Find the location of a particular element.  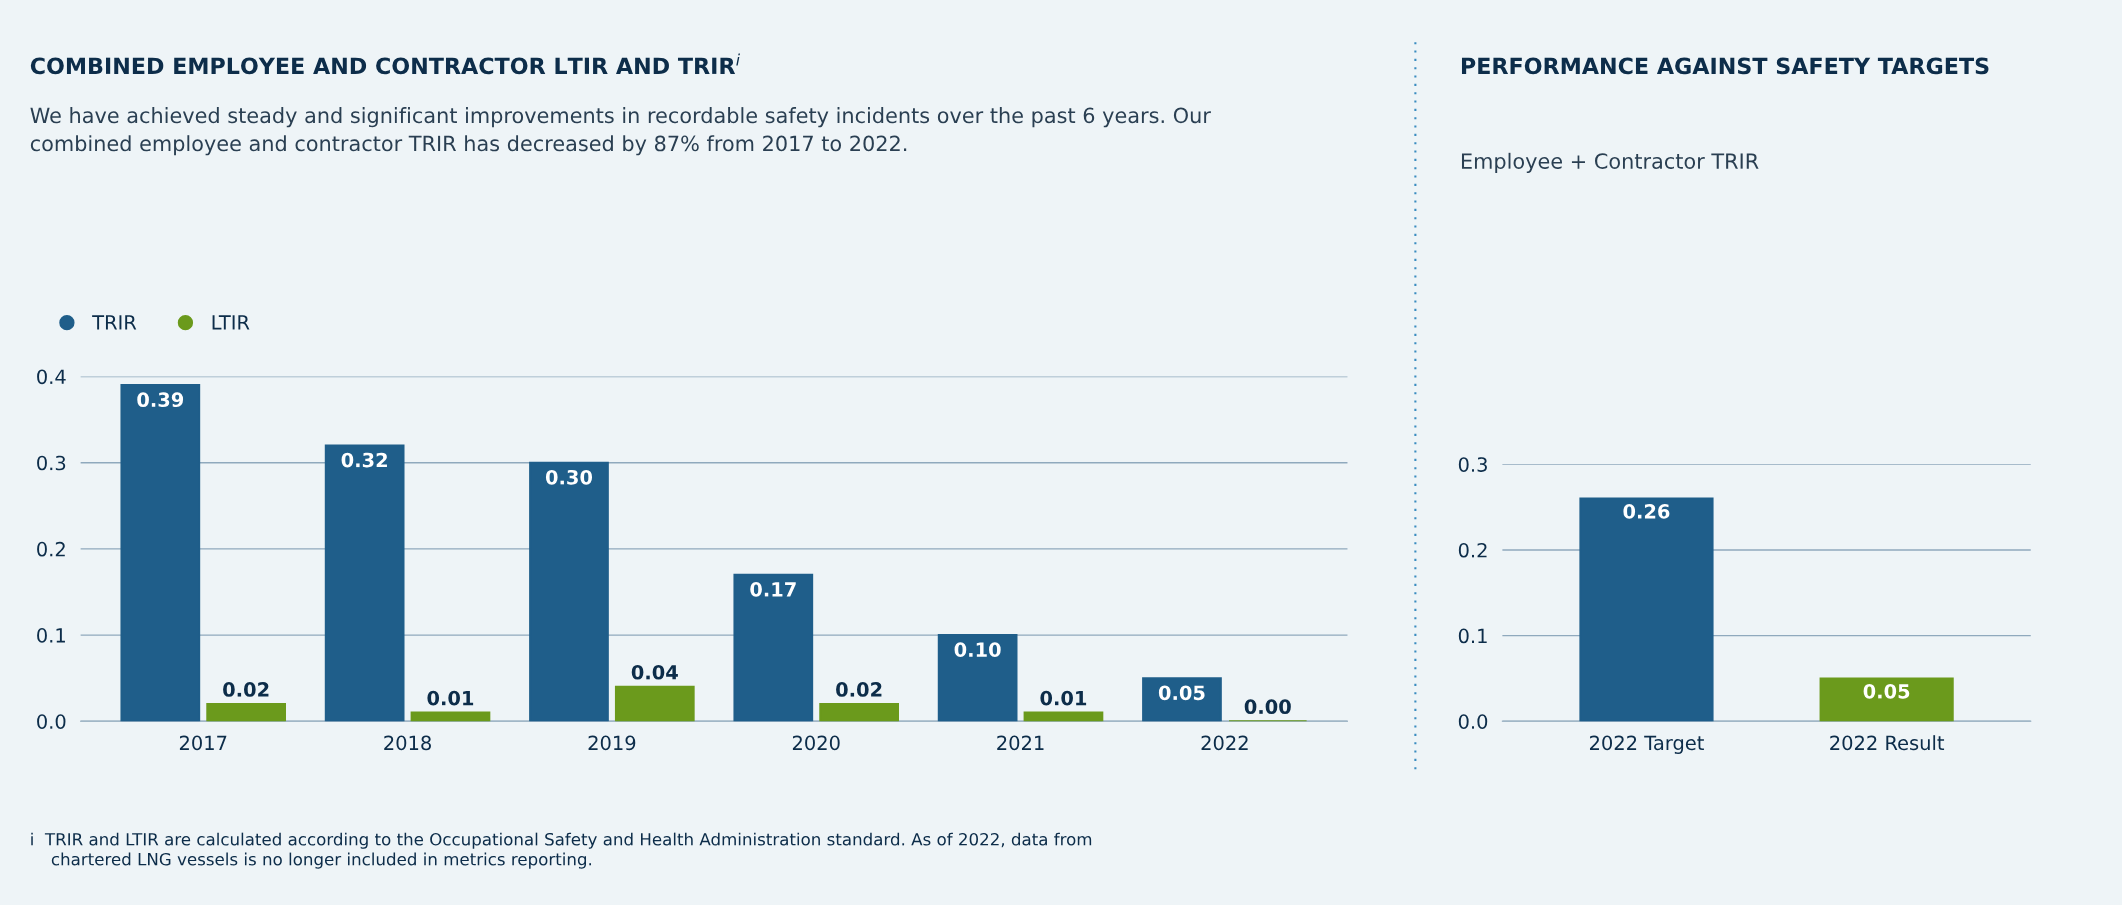

x-tick-label: 2017 is located at coordinates (203, 743).